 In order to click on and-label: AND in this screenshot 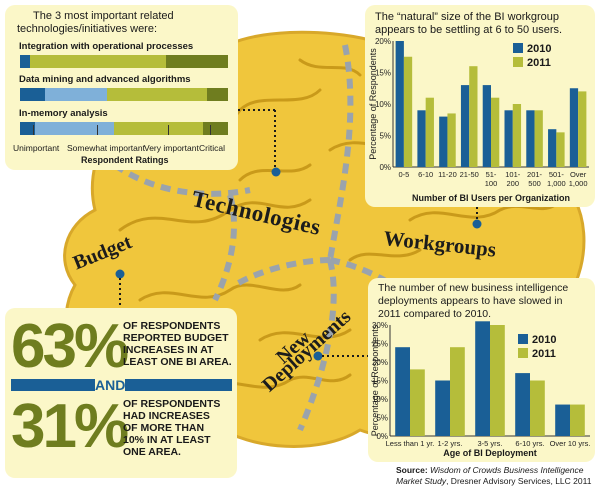, I will do `click(110, 385)`.